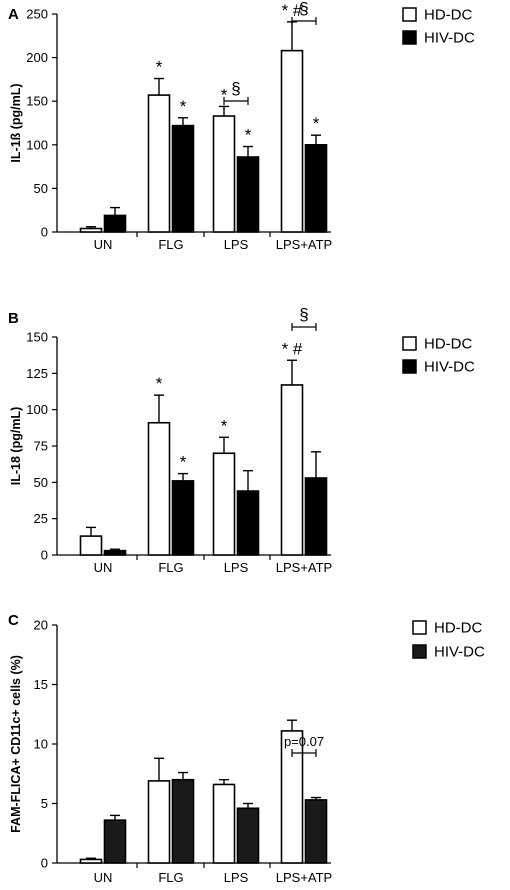 The height and width of the screenshot is (890, 510). Describe the element at coordinates (103, 244) in the screenshot. I see `panel-a-category-label: UN` at that location.